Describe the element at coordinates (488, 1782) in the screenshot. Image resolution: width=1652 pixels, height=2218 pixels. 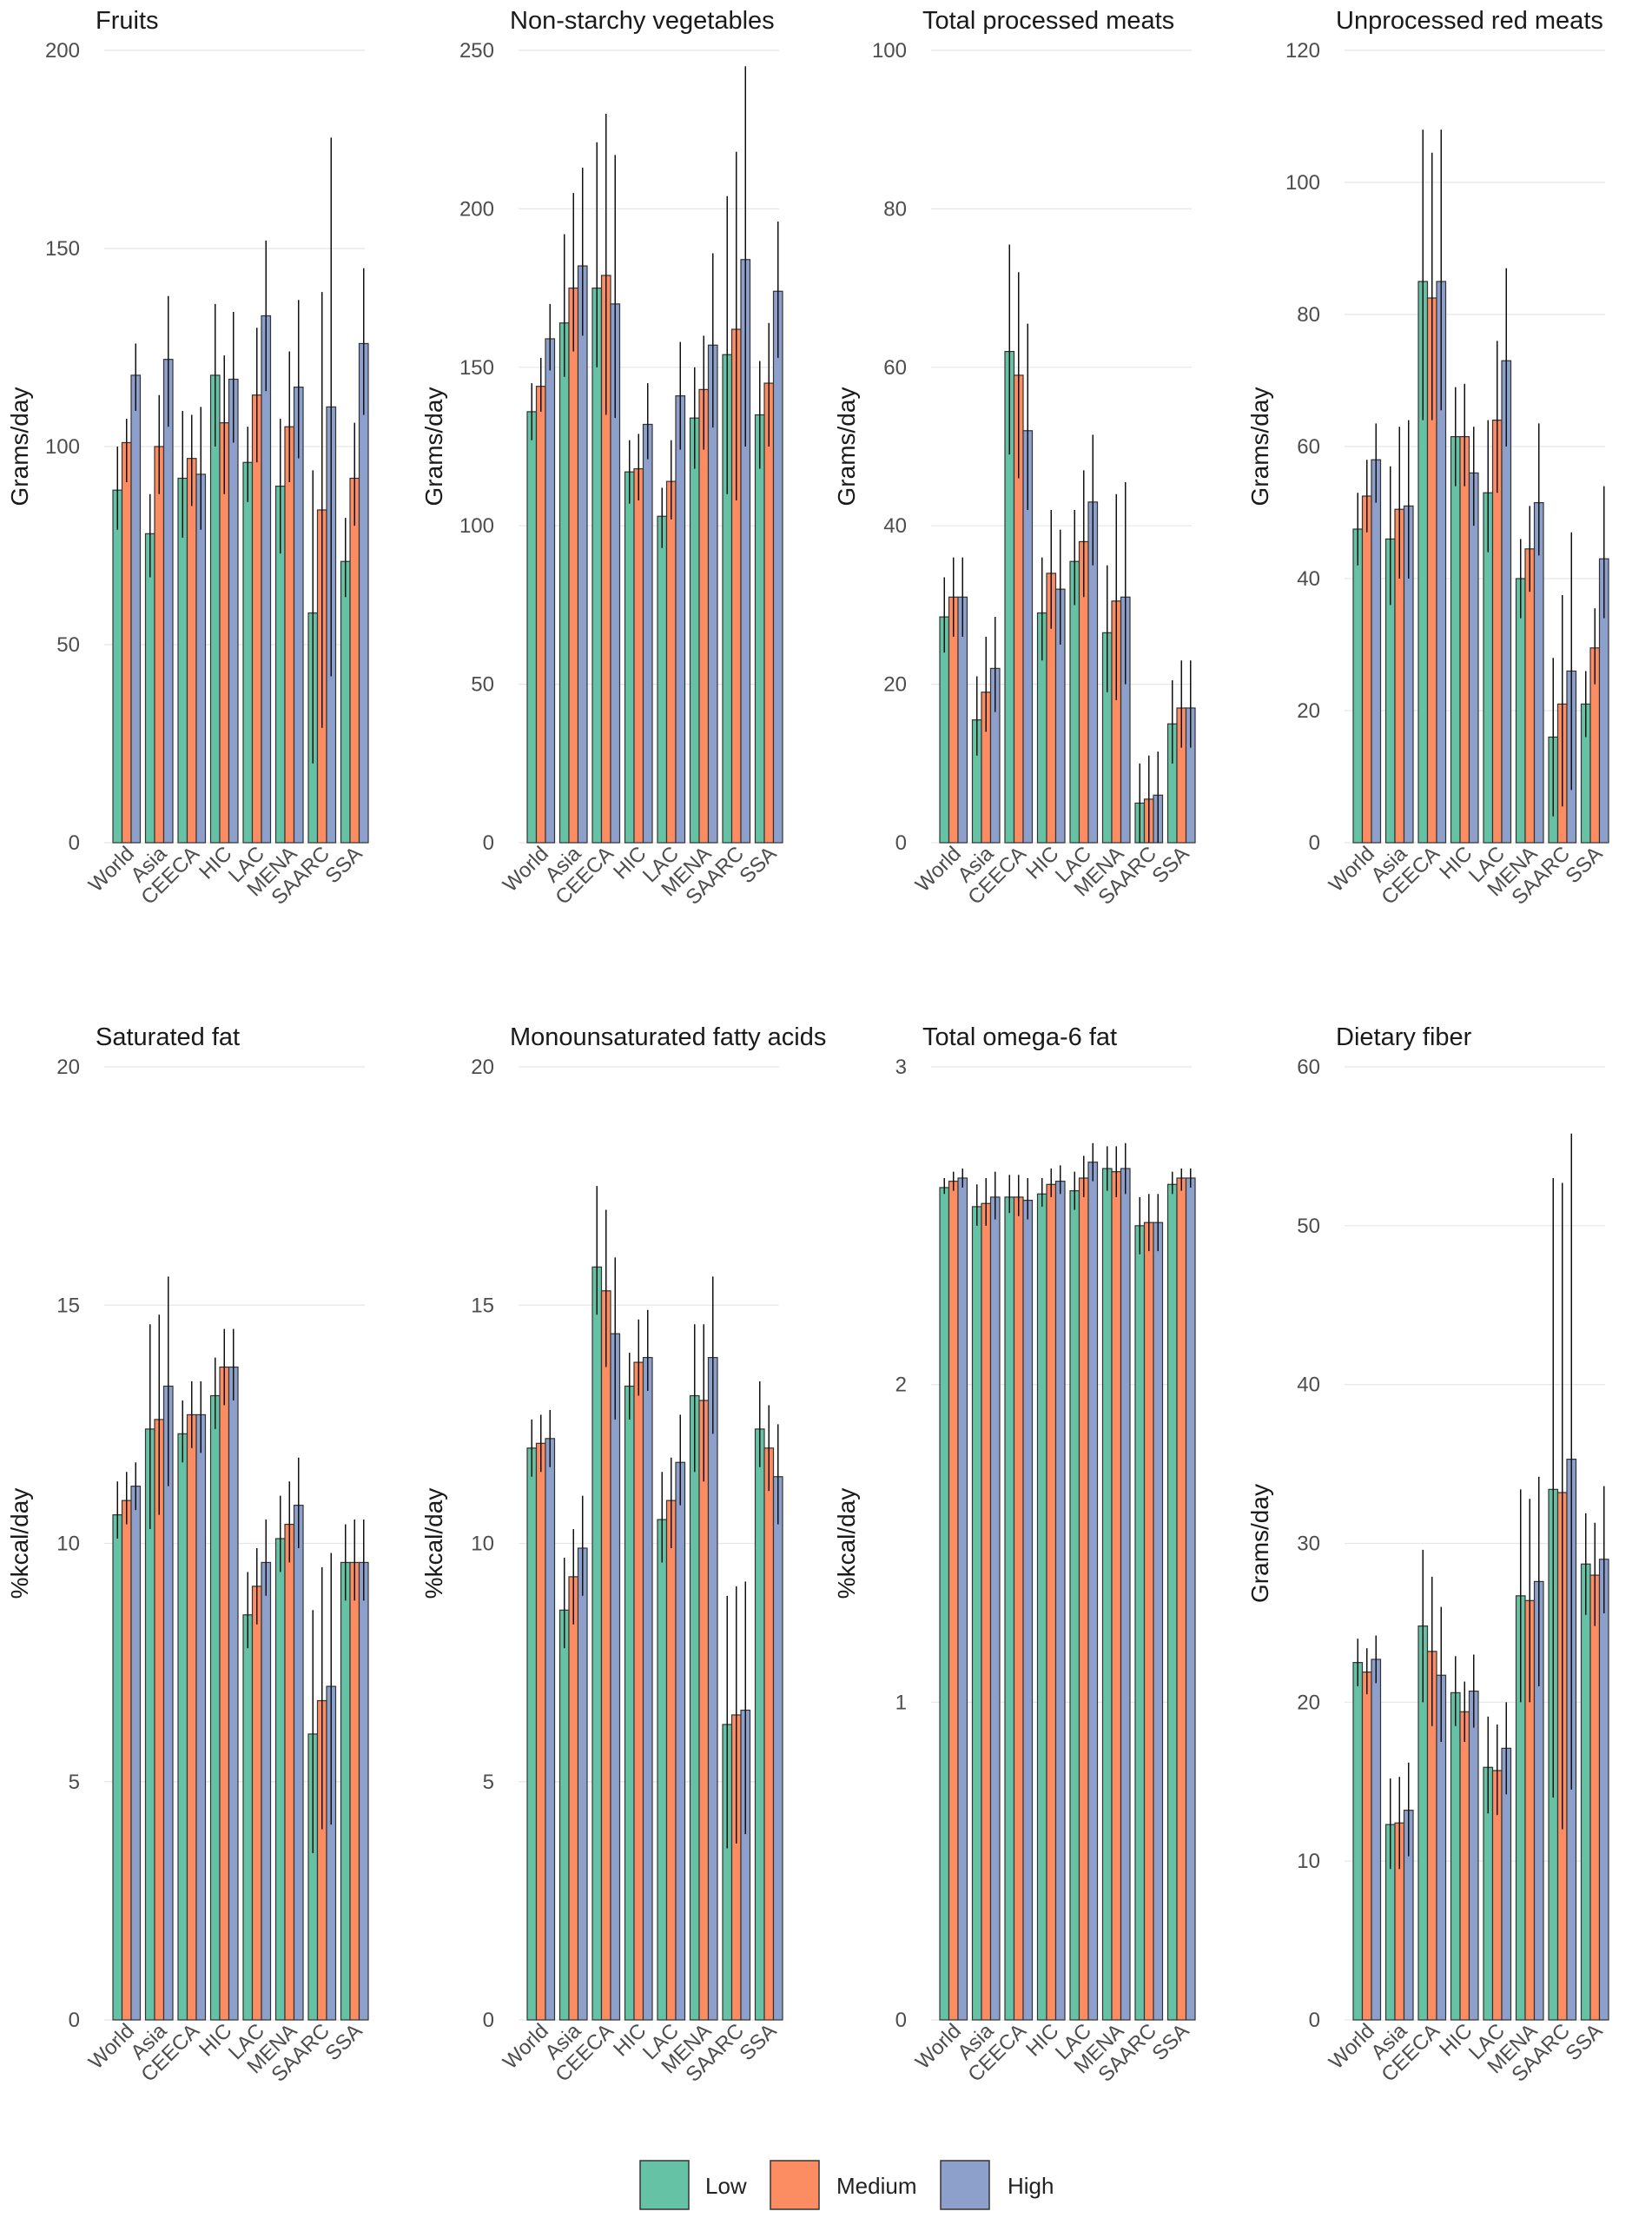
I see `y-tick-label: 5` at that location.